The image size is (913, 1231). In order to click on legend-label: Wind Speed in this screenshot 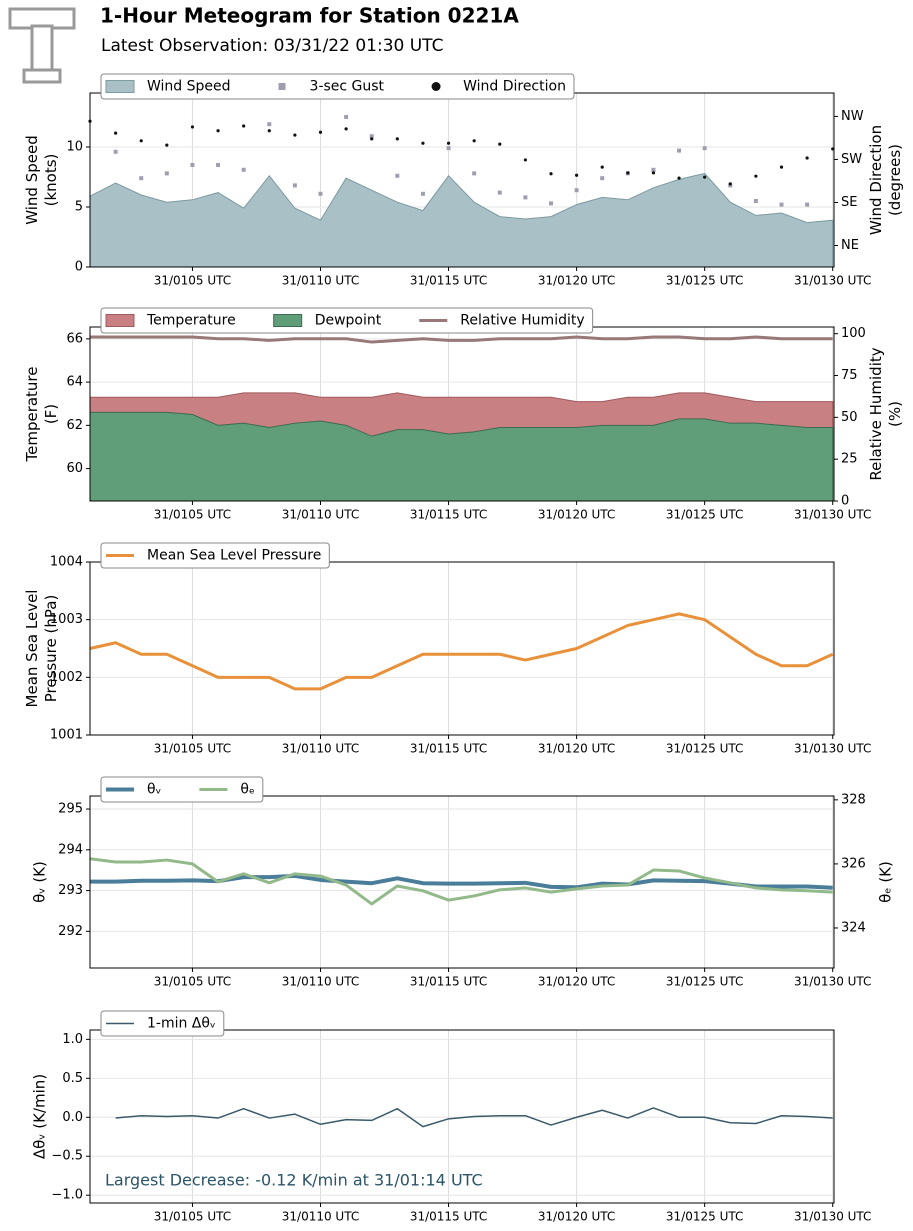, I will do `click(189, 87)`.